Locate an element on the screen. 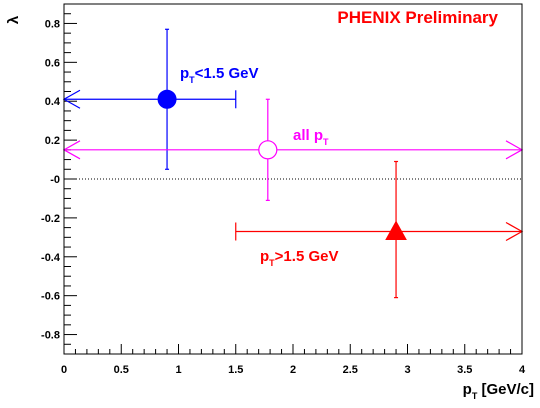 The image size is (540, 408). x-tick-label: 3.5 is located at coordinates (464, 370).